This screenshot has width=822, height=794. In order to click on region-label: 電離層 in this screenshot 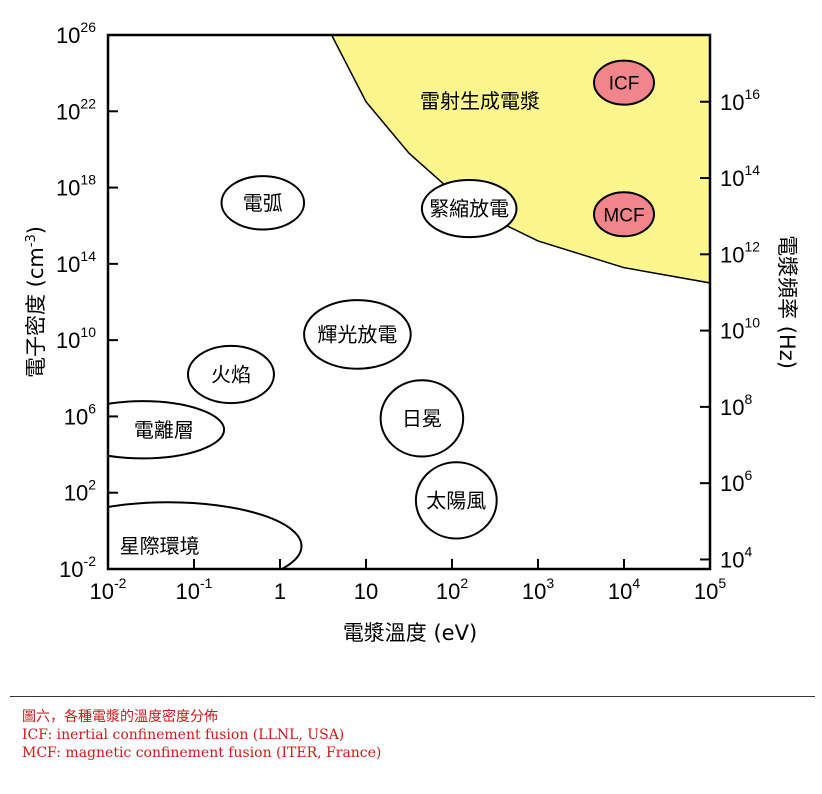, I will do `click(164, 430)`.